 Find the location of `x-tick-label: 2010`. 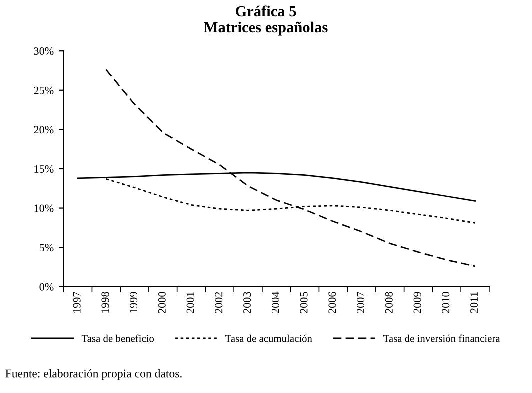

x-tick-label: 2010 is located at coordinates (446, 303).